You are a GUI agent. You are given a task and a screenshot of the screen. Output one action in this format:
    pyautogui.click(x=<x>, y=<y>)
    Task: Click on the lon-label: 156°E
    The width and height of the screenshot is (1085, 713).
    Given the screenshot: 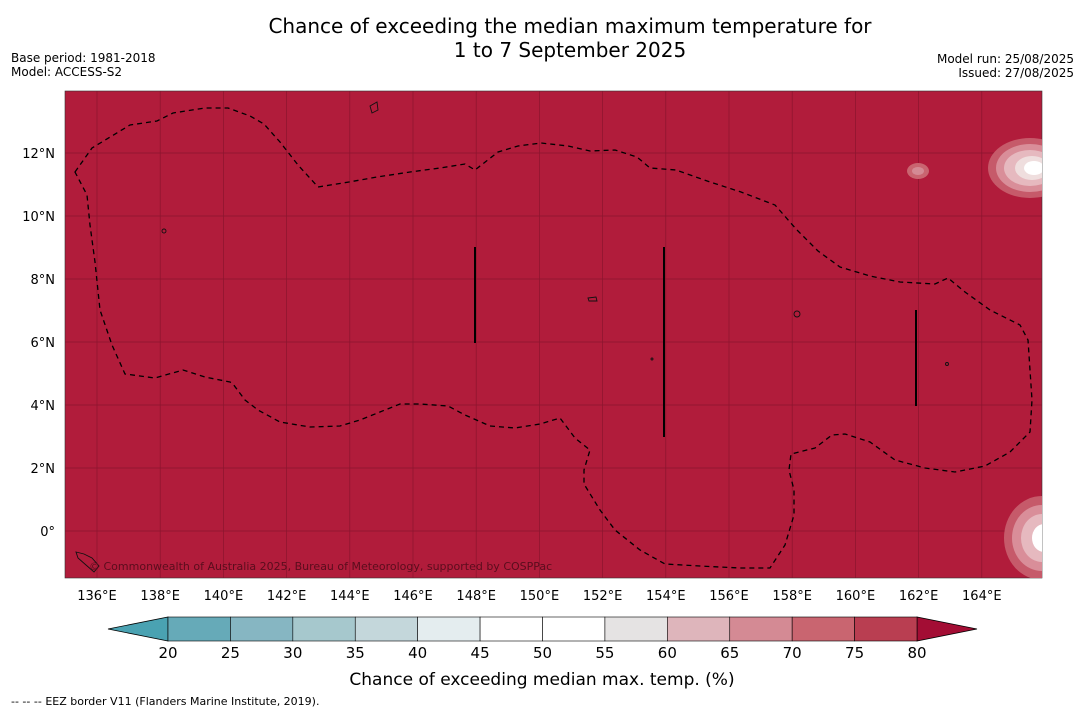 What is the action you would take?
    pyautogui.click(x=729, y=596)
    